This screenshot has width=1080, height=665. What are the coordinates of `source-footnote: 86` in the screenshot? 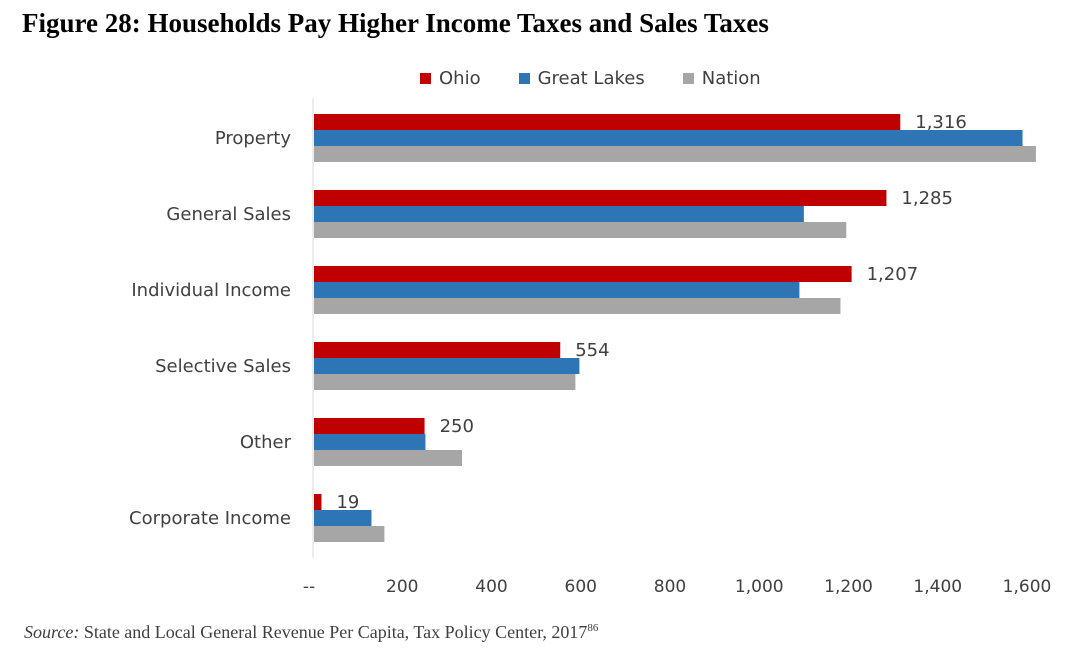 It's located at (593, 628).